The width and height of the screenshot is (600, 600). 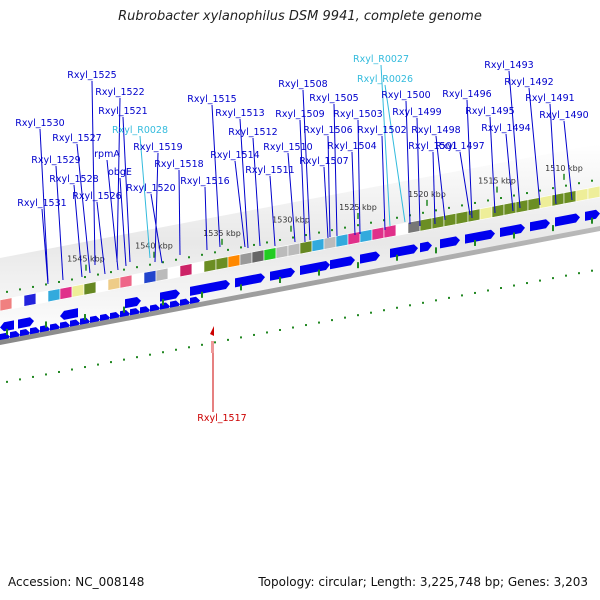 I want to click on gene-label: Rxyl_1492, so click(x=528, y=82).